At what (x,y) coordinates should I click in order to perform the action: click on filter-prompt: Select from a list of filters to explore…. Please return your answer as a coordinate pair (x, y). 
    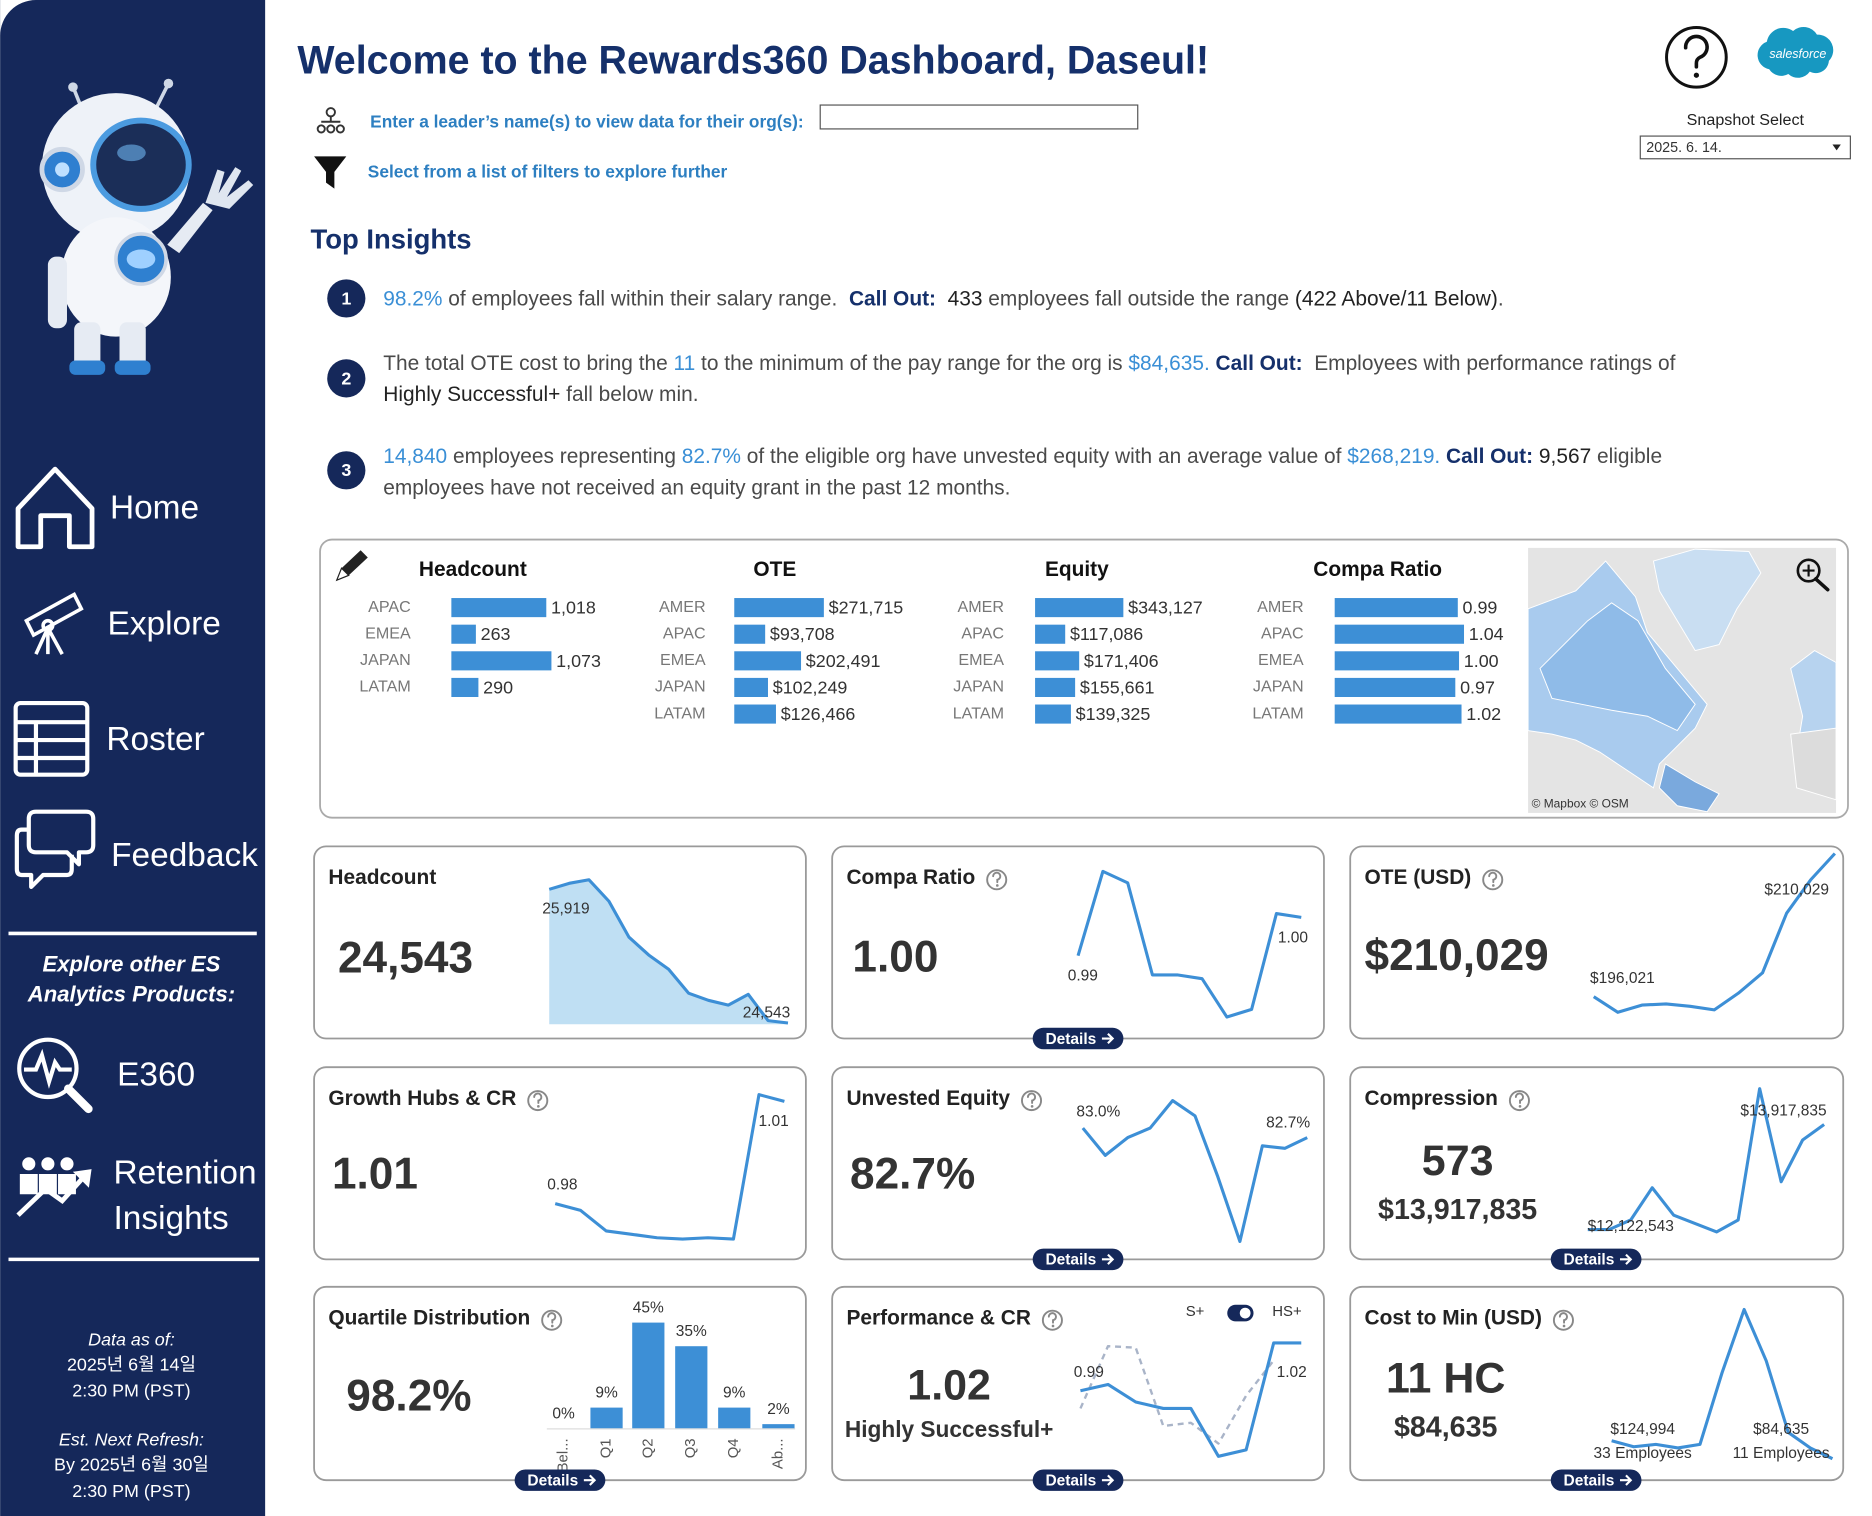
    Looking at the image, I should click on (548, 172).